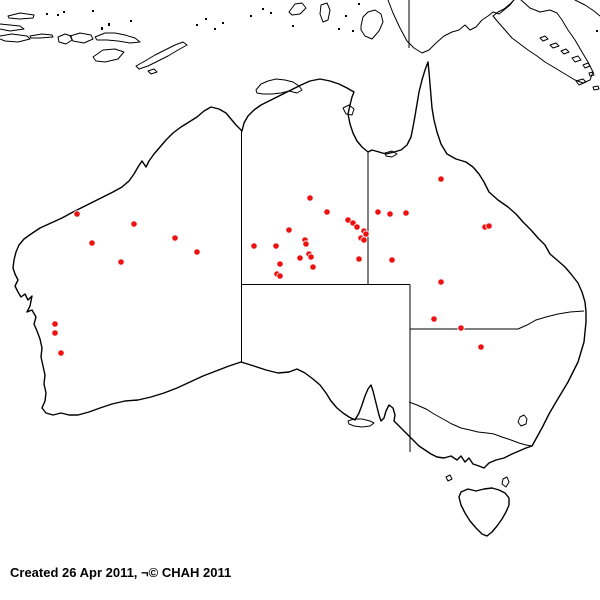 The height and width of the screenshot is (600, 600). I want to click on new-guinea-west-coastline, so click(451, 27).